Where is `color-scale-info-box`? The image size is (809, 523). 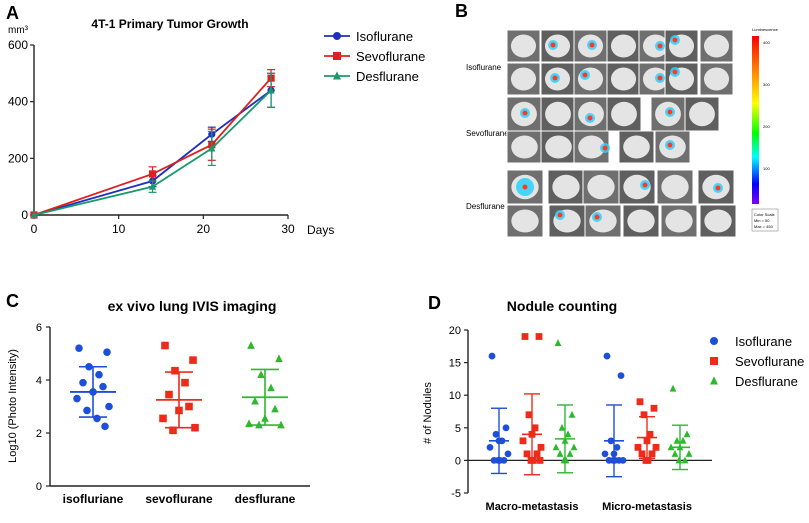
color-scale-info-box is located at coordinates (765, 220).